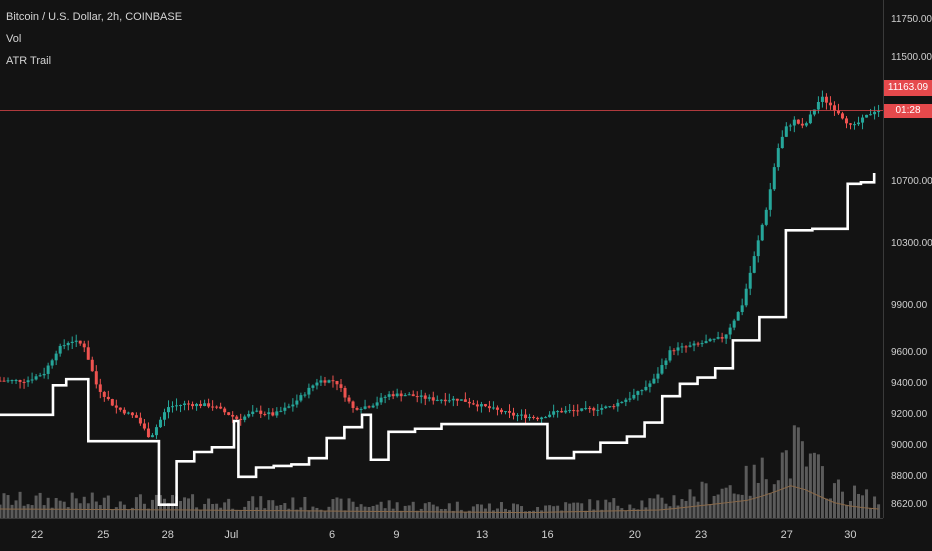 This screenshot has width=932, height=551. What do you see at coordinates (94, 17) in the screenshot?
I see `symbol-title: Bitcoin / U.S. Dollar, 2h, COINBASE` at bounding box center [94, 17].